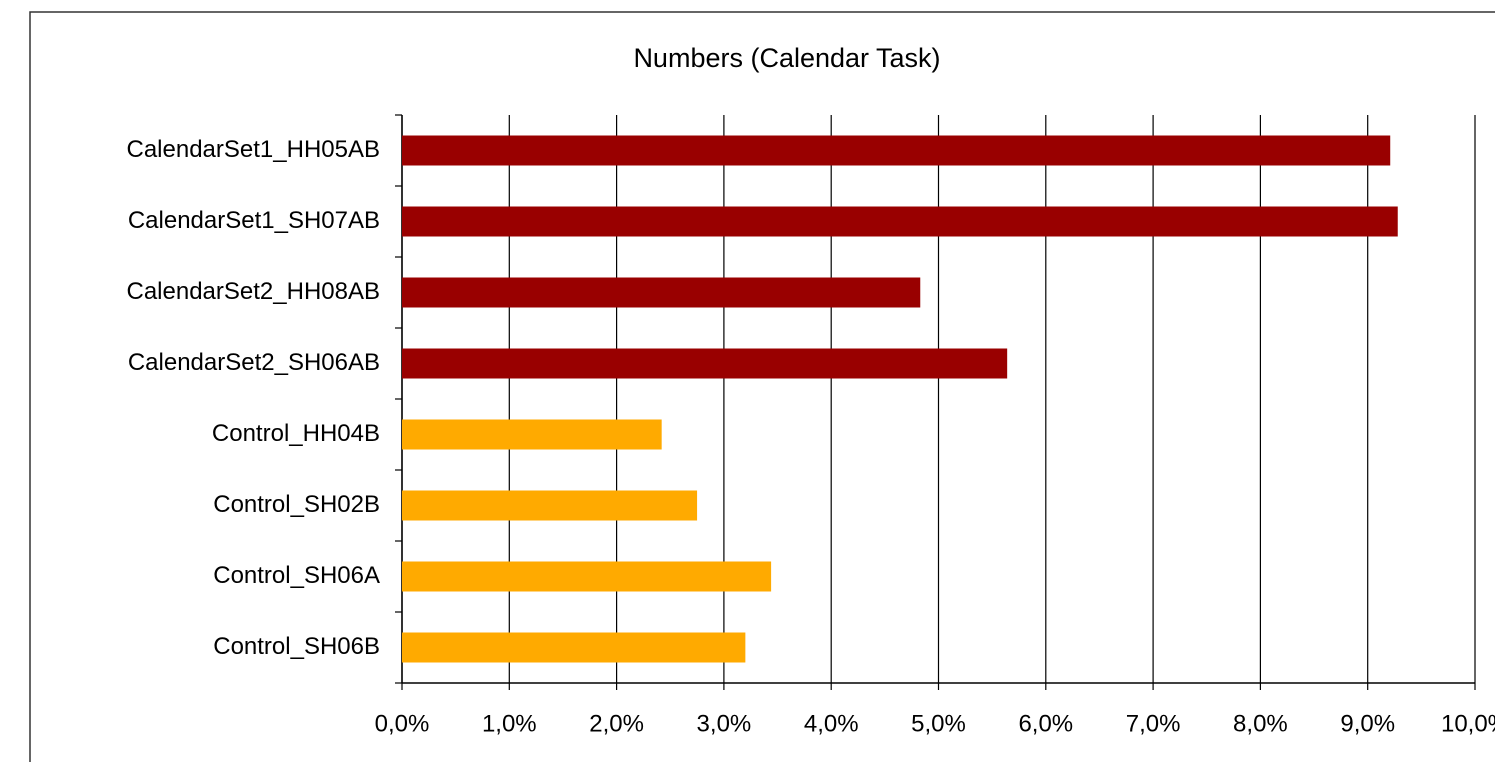 This screenshot has width=1495, height=762. Describe the element at coordinates (938, 723) in the screenshot. I see `x-tick-label: 5,0%` at that location.